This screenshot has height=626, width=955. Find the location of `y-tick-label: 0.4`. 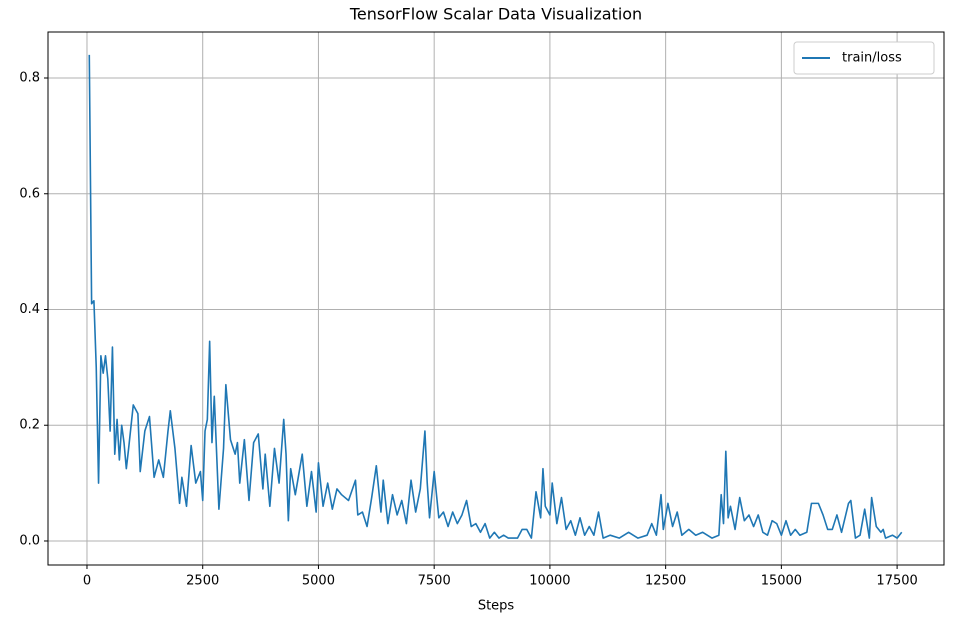

y-tick-label: 0.4 is located at coordinates (29, 309).